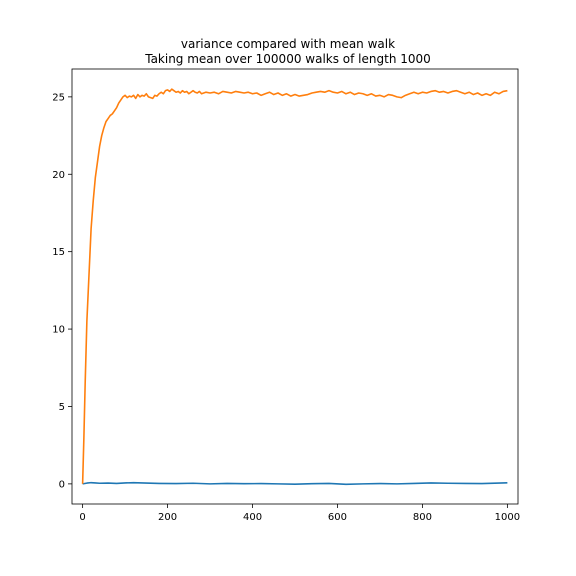 Image resolution: width=576 pixels, height=576 pixels. What do you see at coordinates (58, 175) in the screenshot?
I see `y-tick-label: 20` at bounding box center [58, 175].